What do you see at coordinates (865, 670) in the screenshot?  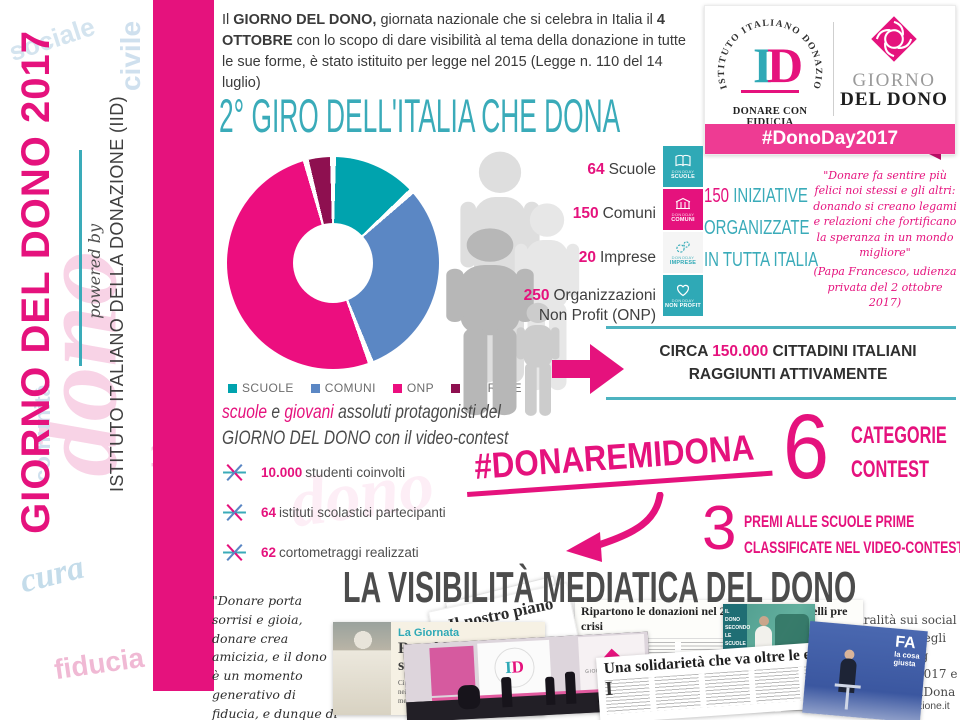 I see `tv-screenshot-fa-la-cosa-giusta: FA la cosa giusta` at bounding box center [865, 670].